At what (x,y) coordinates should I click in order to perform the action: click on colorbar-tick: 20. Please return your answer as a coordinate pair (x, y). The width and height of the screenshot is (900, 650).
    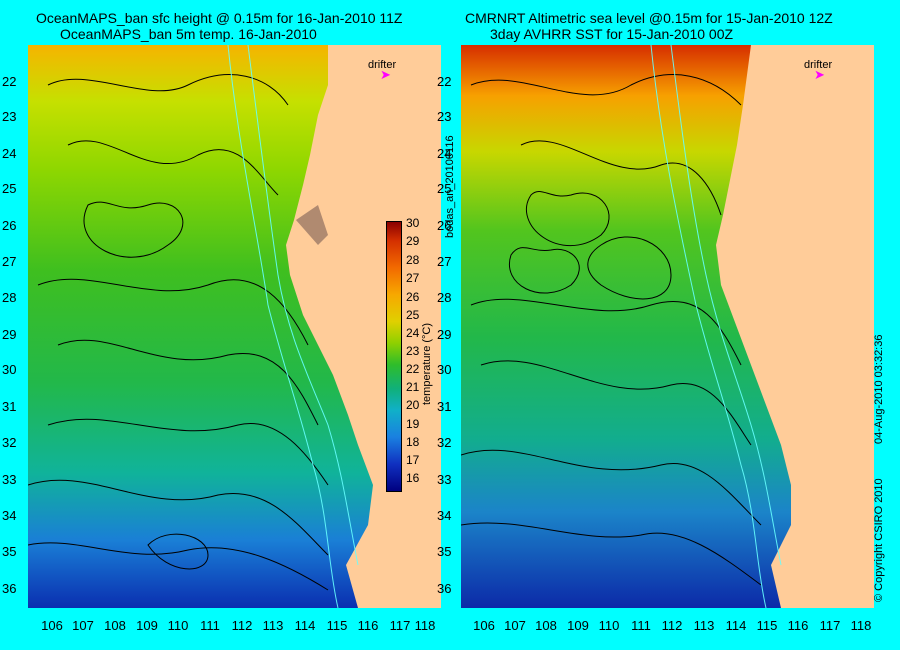
    Looking at the image, I should click on (413, 405).